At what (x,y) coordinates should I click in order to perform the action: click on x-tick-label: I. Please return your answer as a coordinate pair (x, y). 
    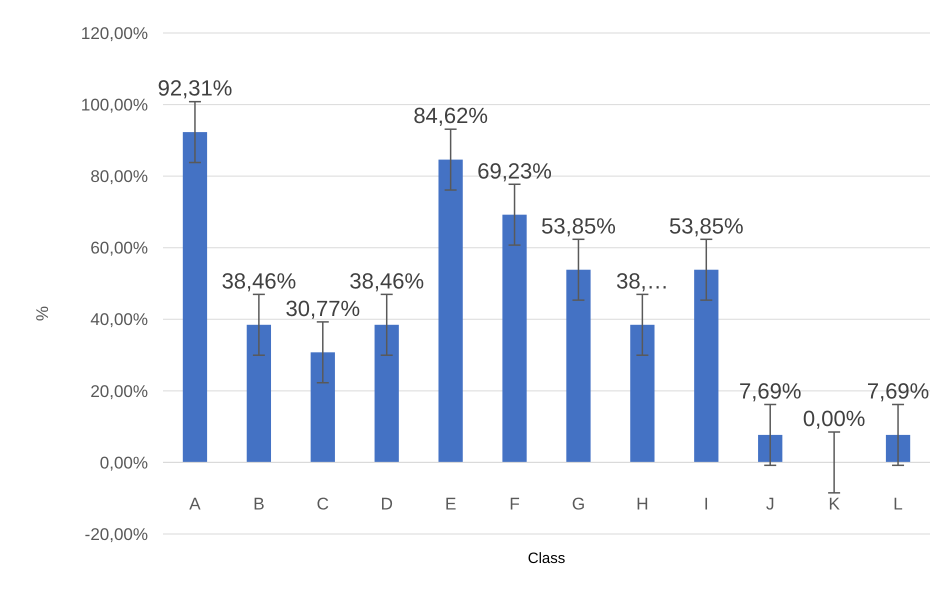
    Looking at the image, I should click on (706, 504).